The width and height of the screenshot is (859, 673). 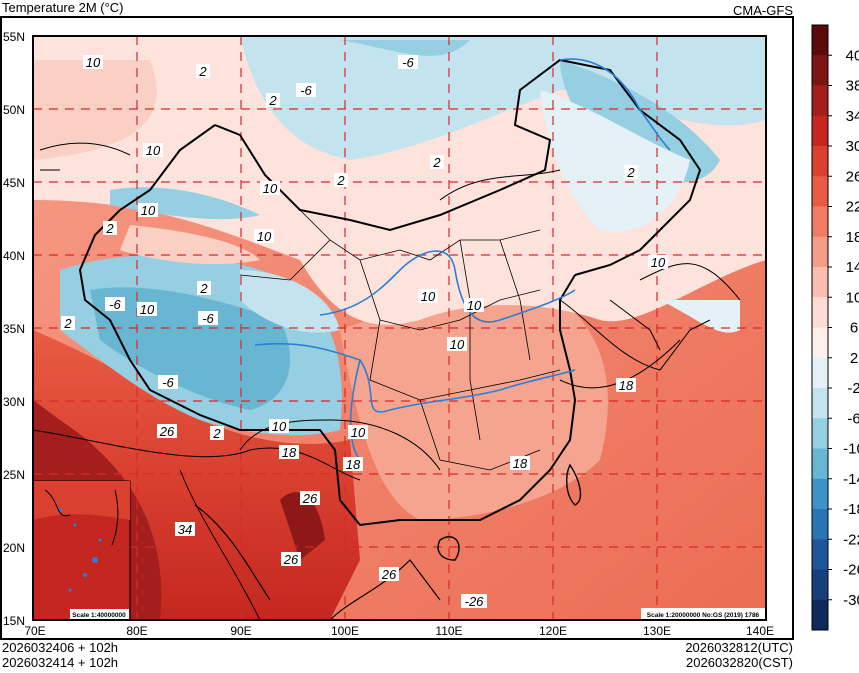 I want to click on lat-label: 35N, so click(x=14, y=329).